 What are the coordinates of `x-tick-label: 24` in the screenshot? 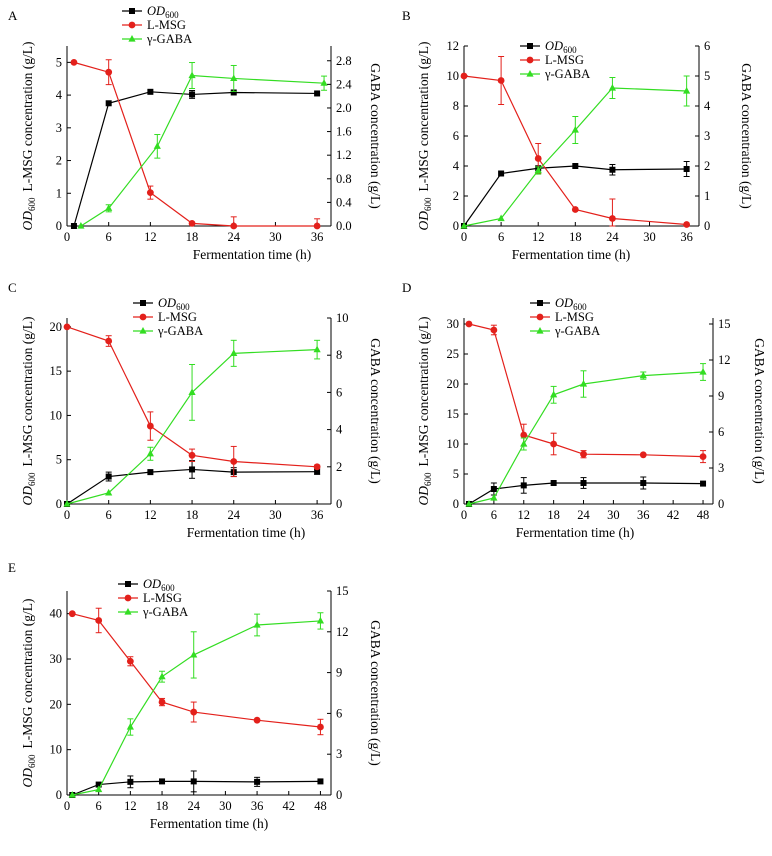 It's located at (233, 515).